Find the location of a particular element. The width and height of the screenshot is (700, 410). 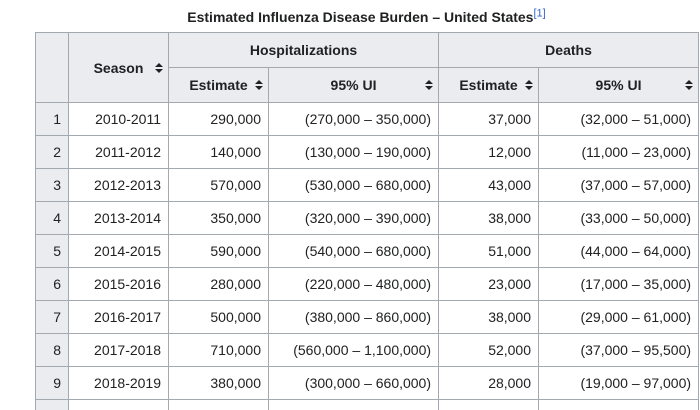

hospitalizations-ui-cell: (540,000 – 680,000) is located at coordinates (353, 251).